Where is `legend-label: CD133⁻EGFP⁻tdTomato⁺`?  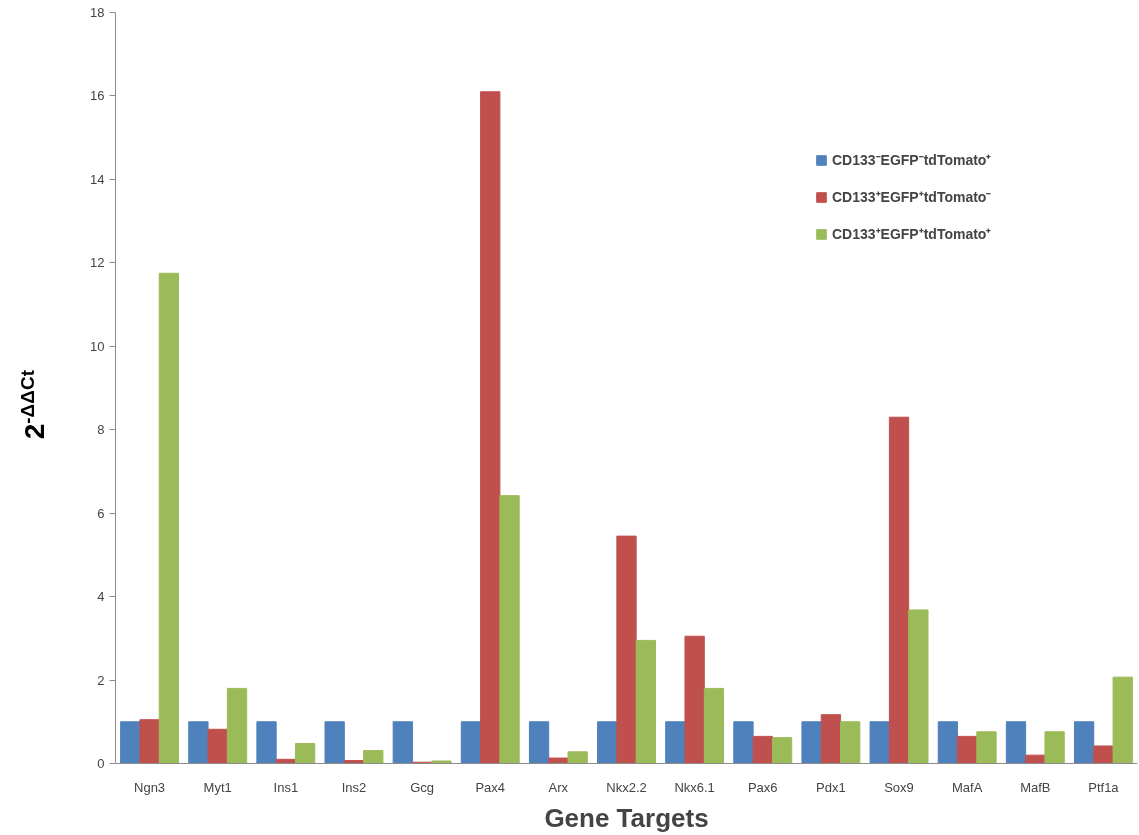
legend-label: CD133⁻EGFP⁻tdTomato⁺ is located at coordinates (912, 160).